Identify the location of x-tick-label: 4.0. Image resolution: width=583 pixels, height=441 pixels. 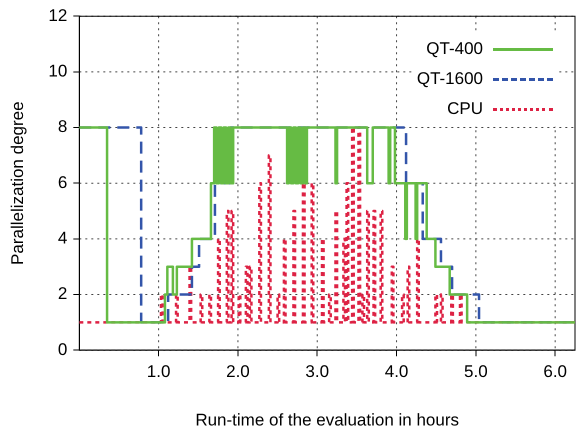
(396, 372).